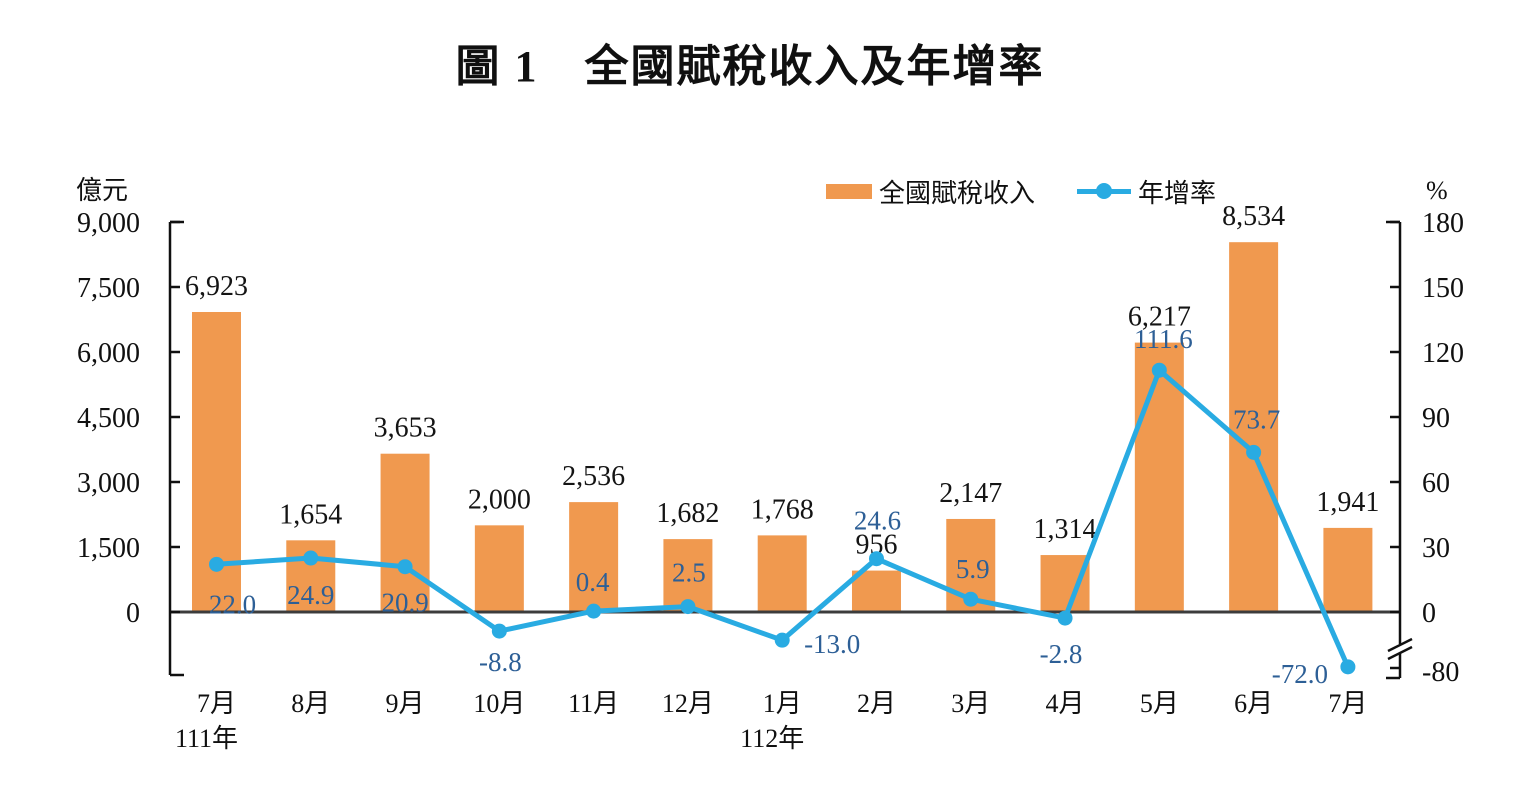 This screenshot has height=812, width=1538. Describe the element at coordinates (957, 193) in the screenshot. I see `legend-bar-label: 全國賦稅收入` at that location.